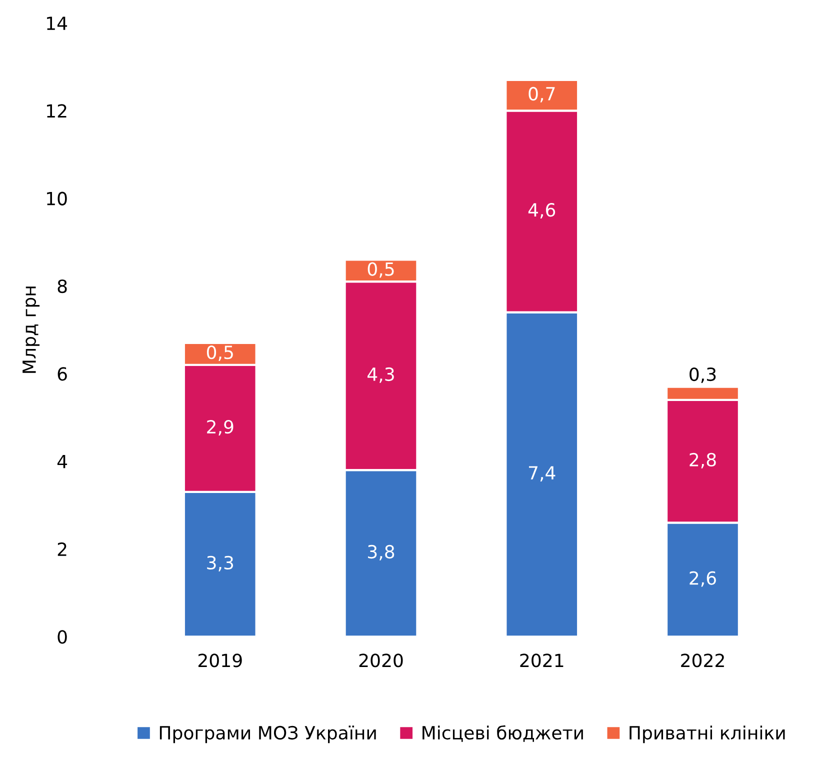  I want to click on data-label: 0,3, so click(703, 375).